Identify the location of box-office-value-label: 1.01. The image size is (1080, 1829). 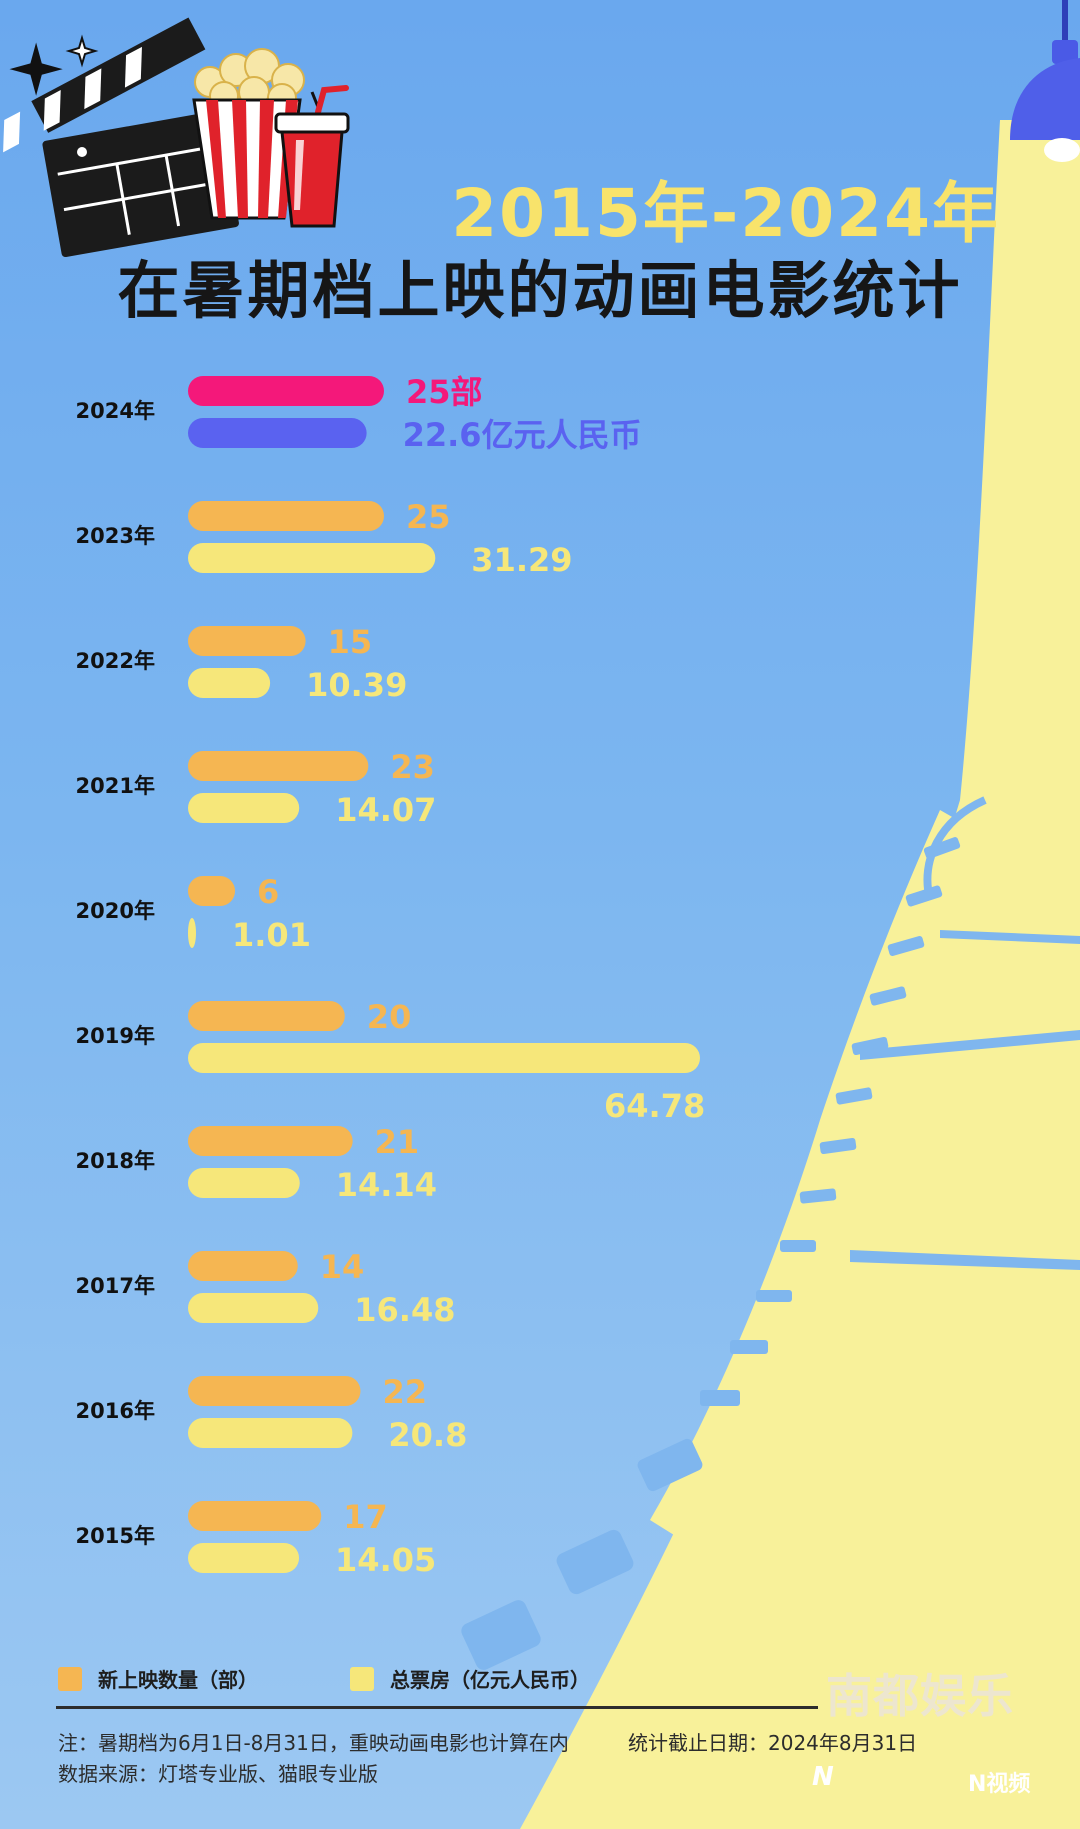
(271, 935).